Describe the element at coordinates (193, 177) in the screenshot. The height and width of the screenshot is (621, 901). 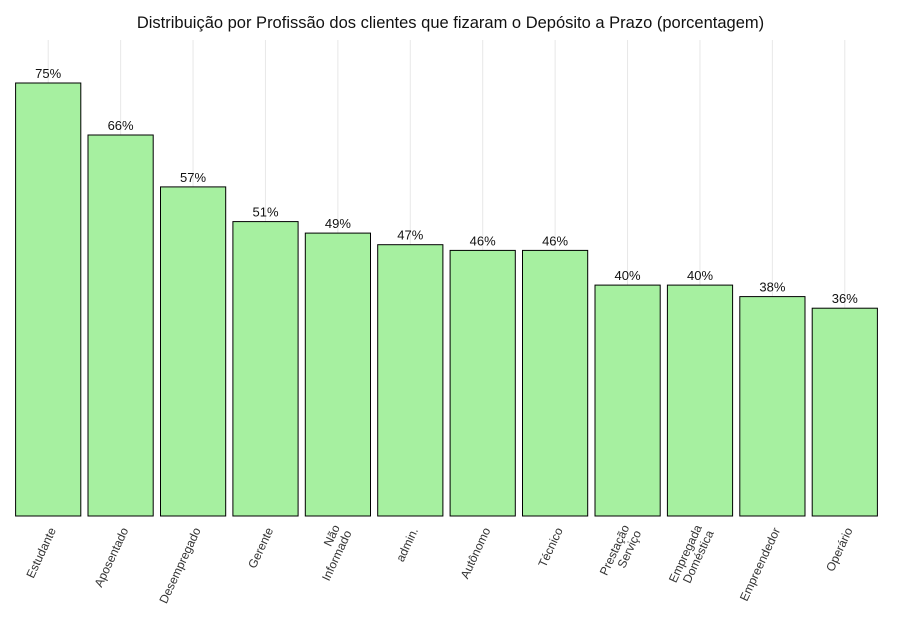
I see `data-label: 57%` at that location.